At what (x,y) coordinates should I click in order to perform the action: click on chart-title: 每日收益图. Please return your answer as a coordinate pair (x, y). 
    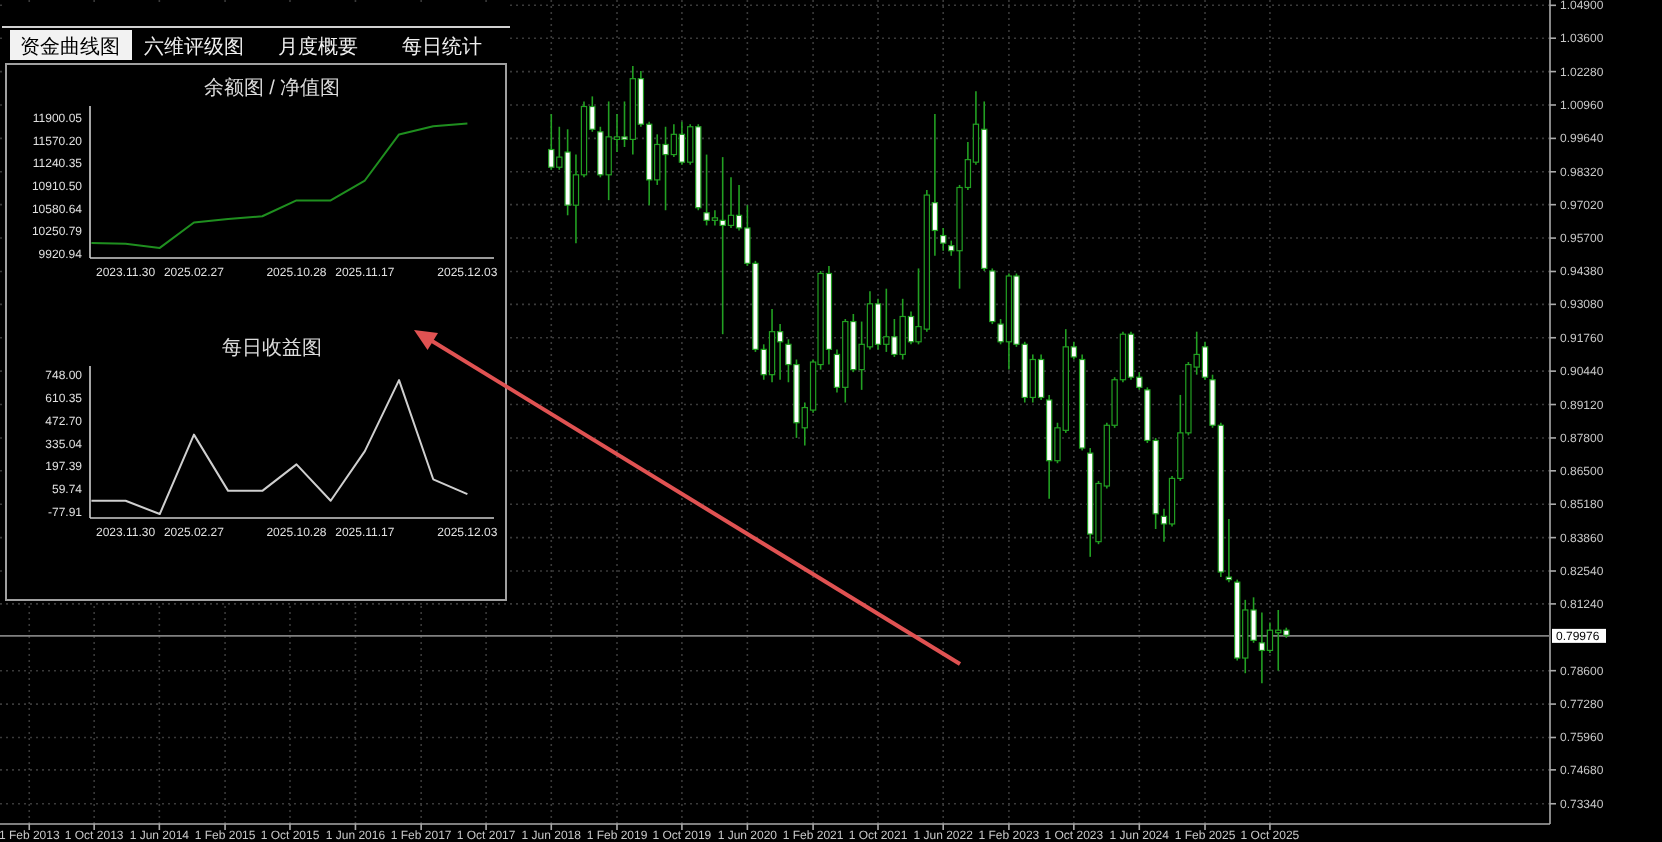
    Looking at the image, I should click on (272, 348).